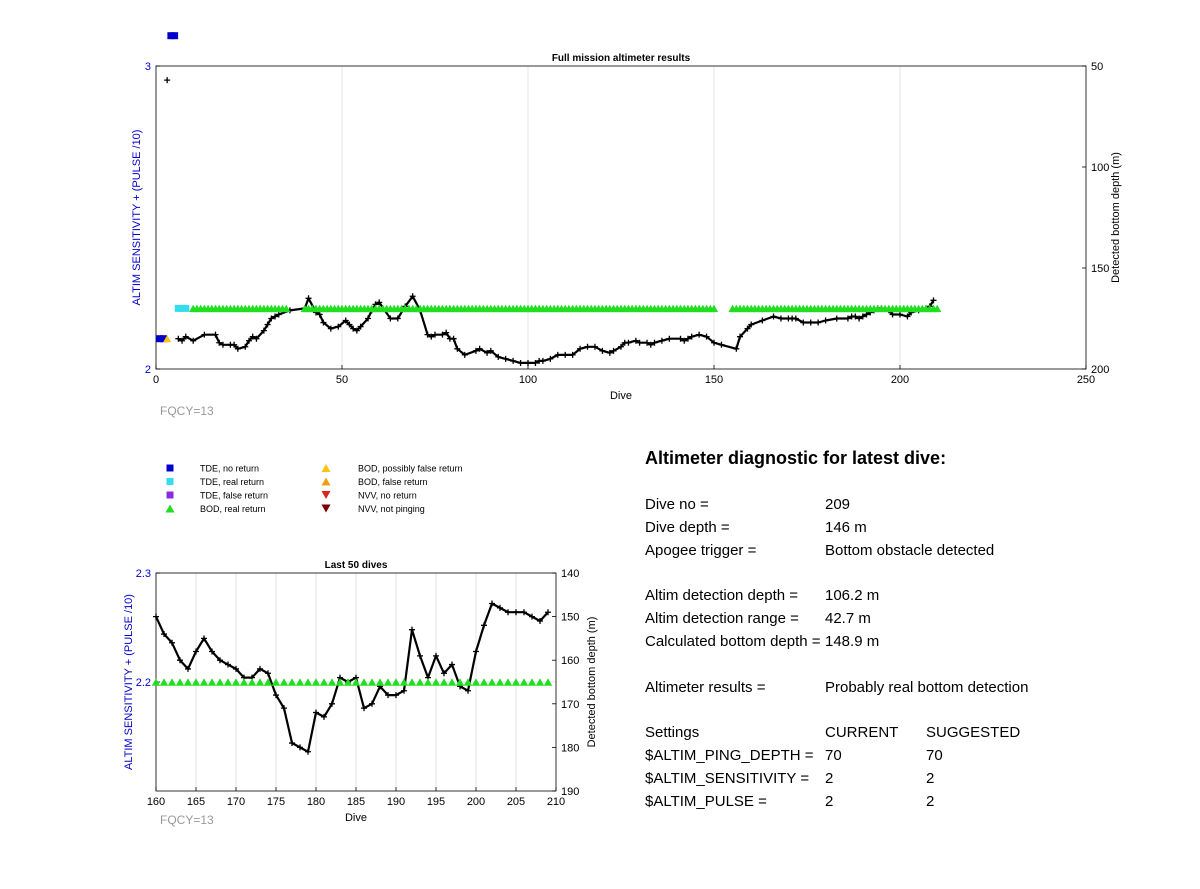 This screenshot has width=1200, height=889. I want to click on diag-label: Calculated bottom depth =, so click(733, 641).